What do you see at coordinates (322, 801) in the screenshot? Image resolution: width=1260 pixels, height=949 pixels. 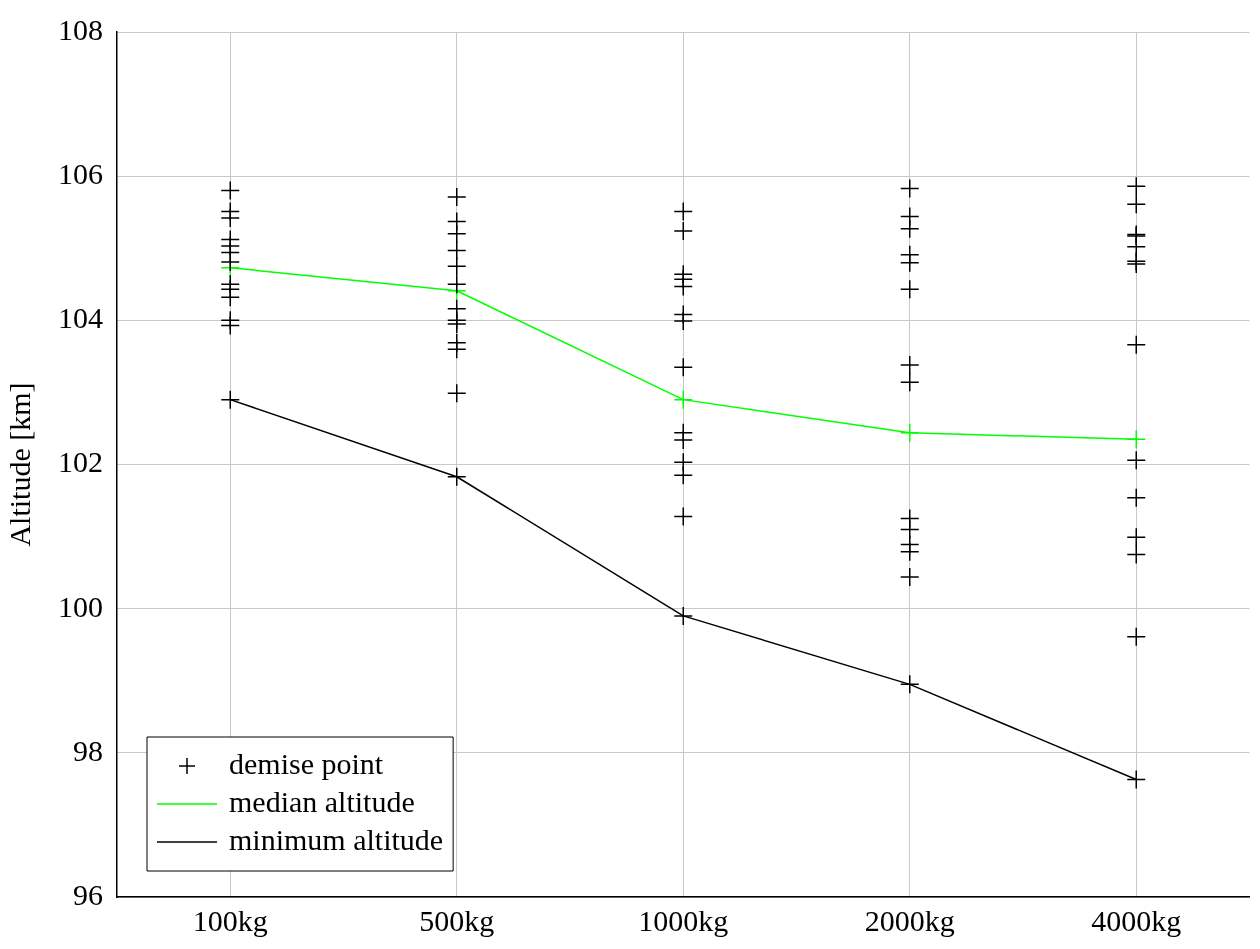 I see `legend-label: median altitude` at bounding box center [322, 801].